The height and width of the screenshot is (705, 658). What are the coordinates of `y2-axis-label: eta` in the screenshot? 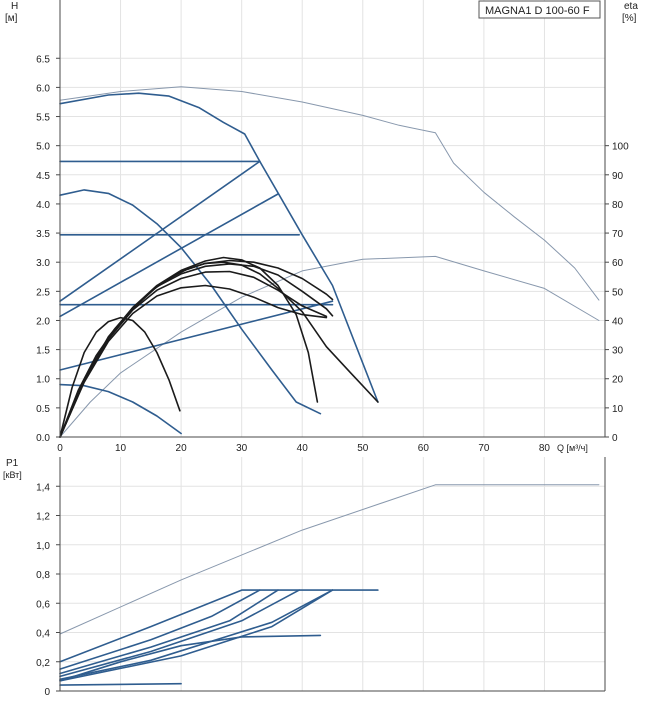 It's located at (631, 6).